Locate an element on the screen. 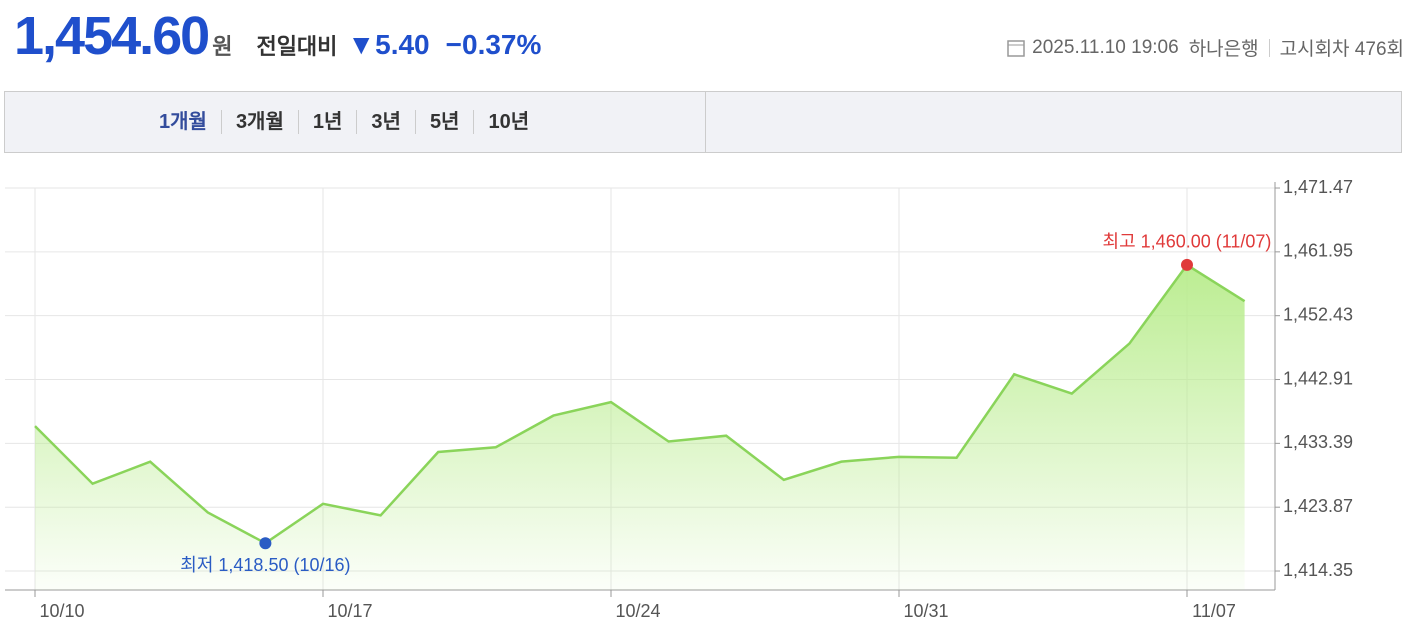 The image size is (1408, 638). x-tick-label: 10/24 is located at coordinates (637, 611).